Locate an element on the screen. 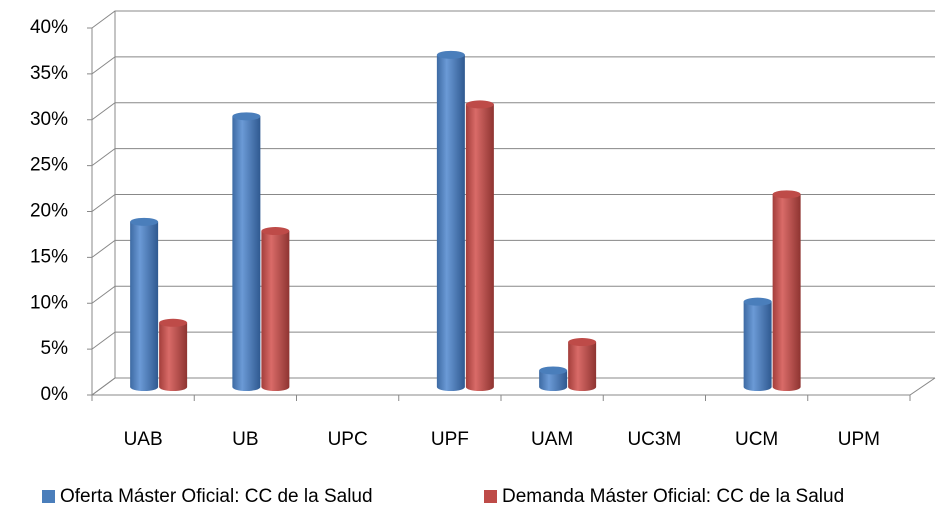 Image resolution: width=944 pixels, height=530 pixels. x-tick-label: UAB is located at coordinates (143, 439).